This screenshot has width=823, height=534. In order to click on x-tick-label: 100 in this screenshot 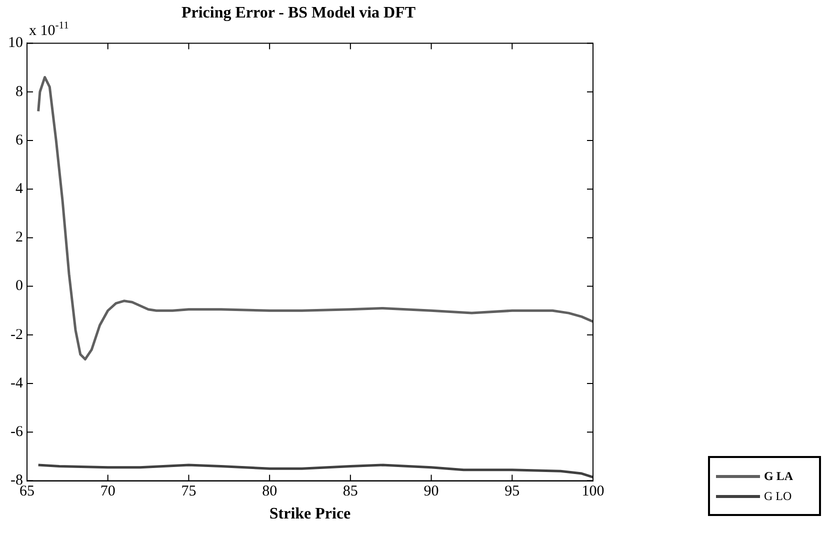, I will do `click(593, 492)`.